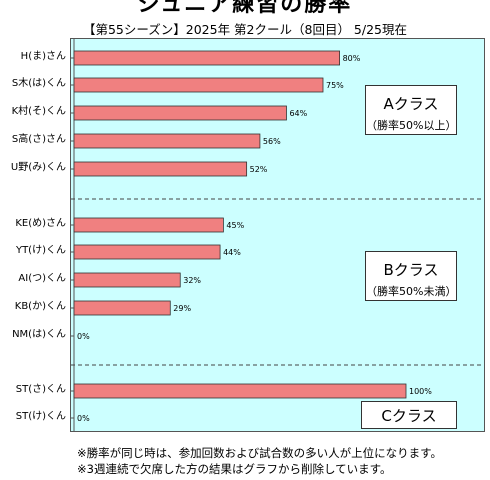  What do you see at coordinates (245, 29) in the screenshot?
I see `chart-subtitle: 【第55シーズン】2025年 第2クール（8回目） 5/25現在` at bounding box center [245, 29].